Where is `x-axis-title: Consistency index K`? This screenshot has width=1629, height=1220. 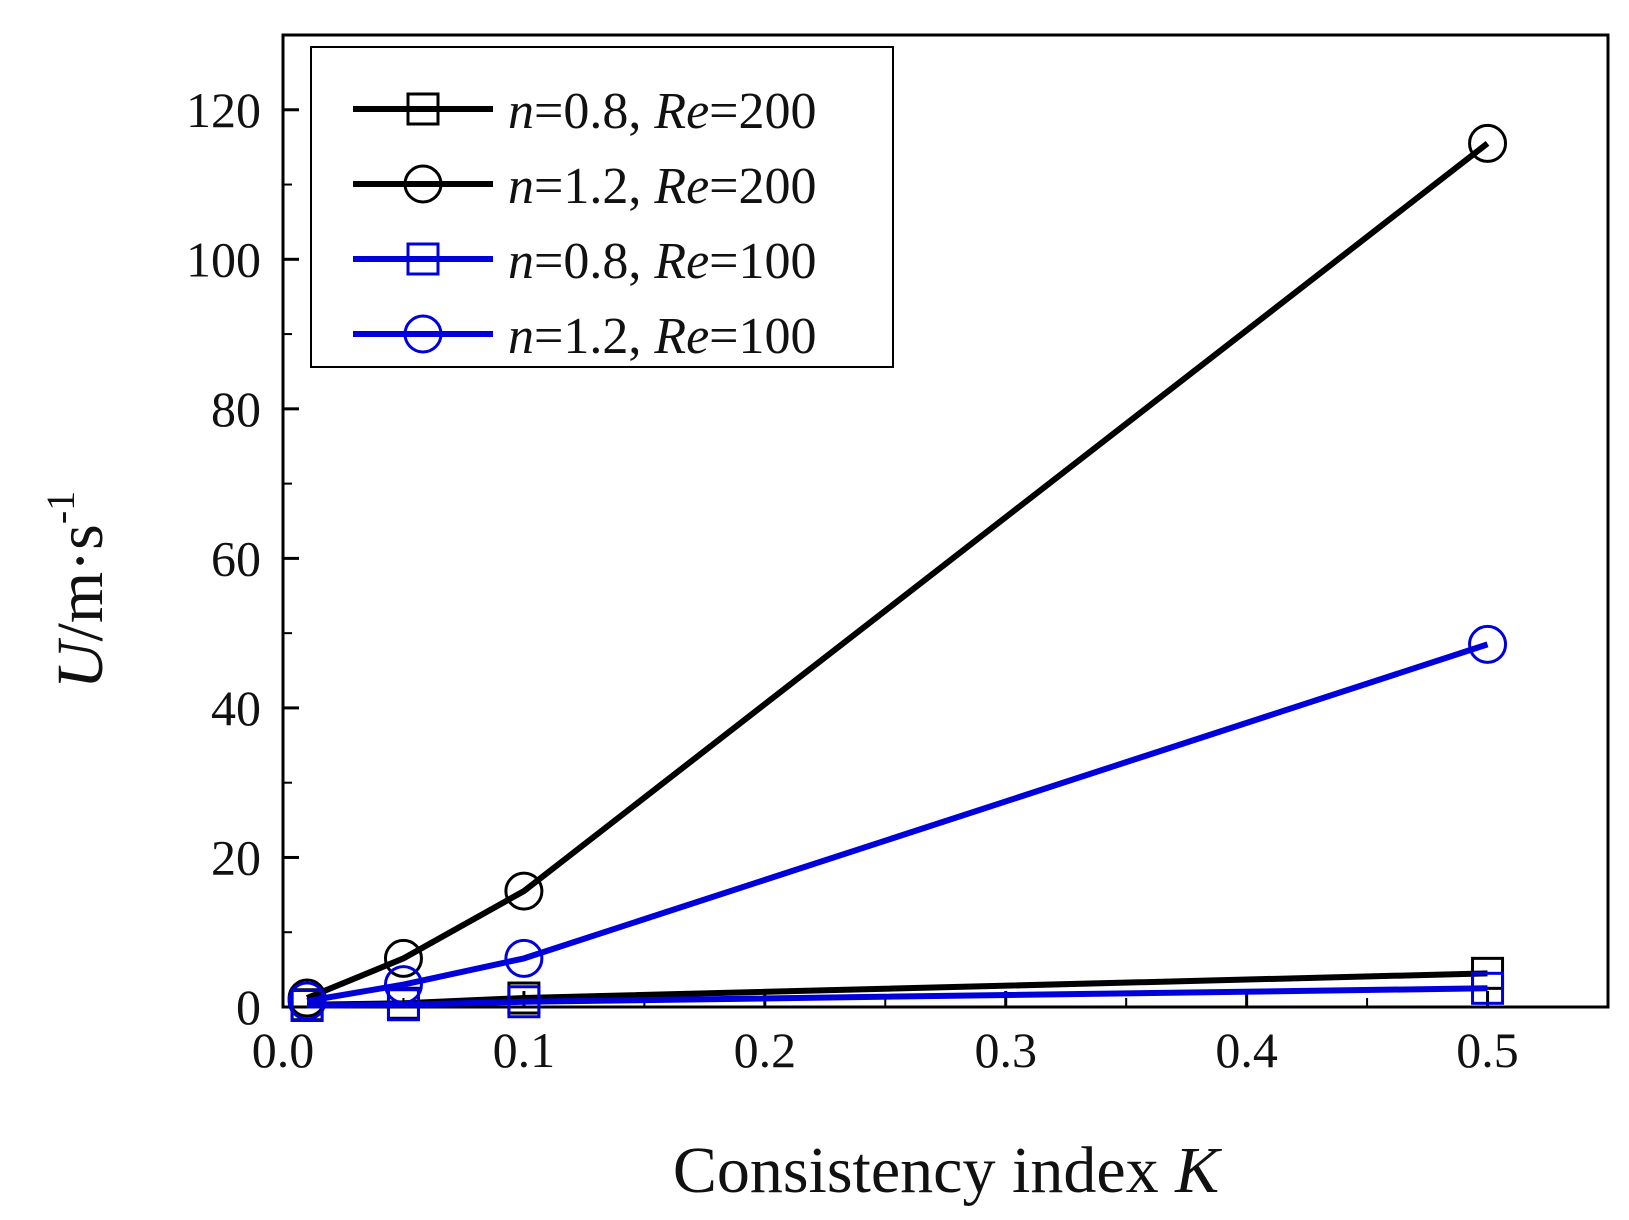
x-axis-title: Consistency index K is located at coordinates (947, 1170).